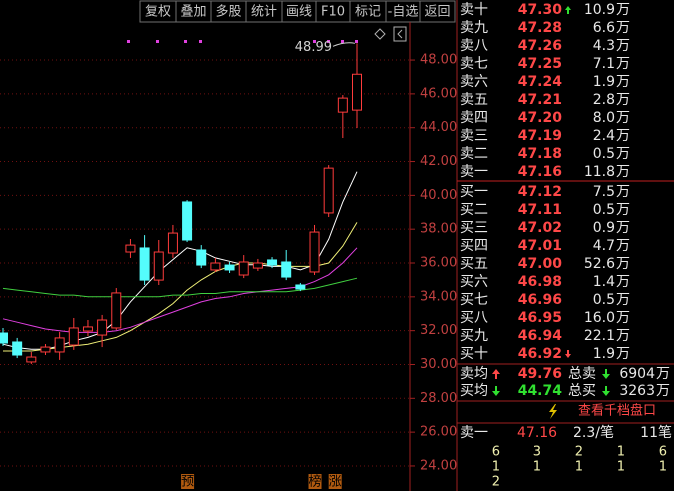  What do you see at coordinates (593, 433) in the screenshot?
I see `tick-per-trade: 2.3/笔` at bounding box center [593, 433].